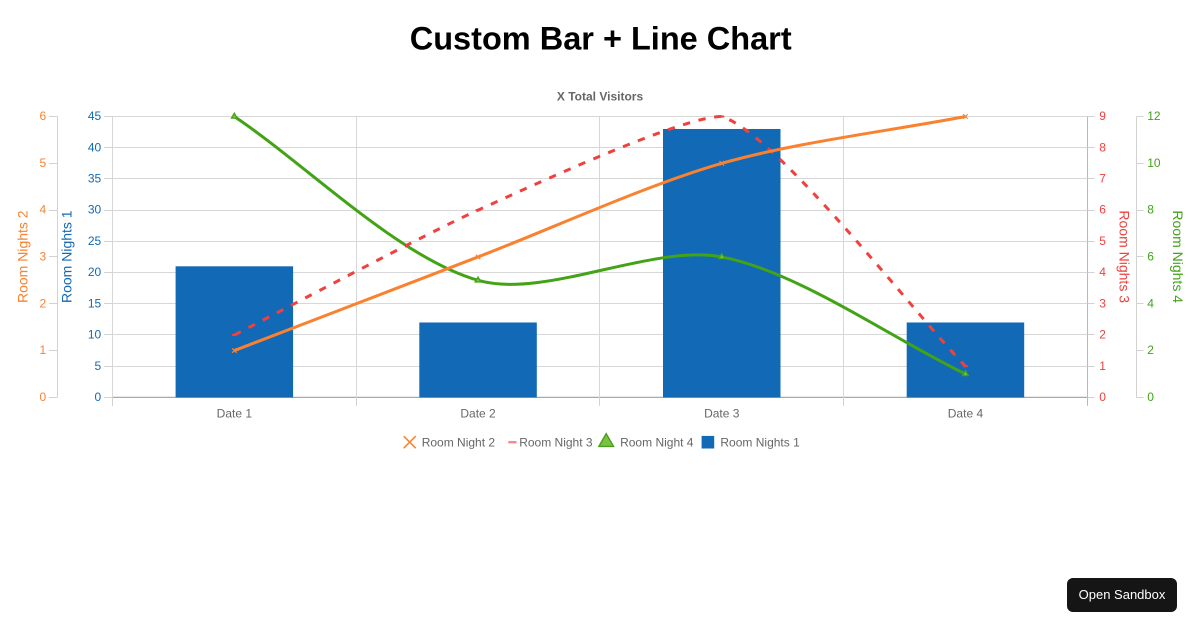  I want to click on svg-text: 35, so click(95, 179).